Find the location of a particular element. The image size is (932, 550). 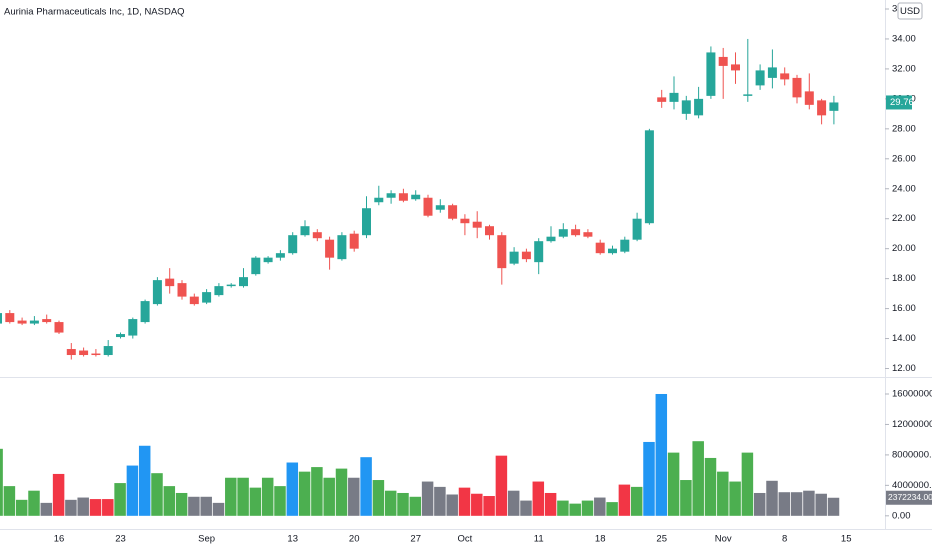

x-tick-label: Nov is located at coordinates (723, 539).